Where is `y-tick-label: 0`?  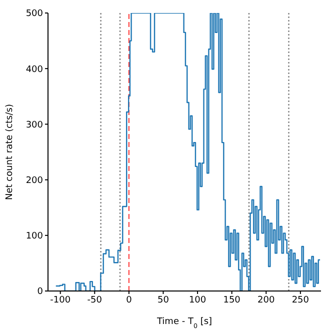 y-tick-label: 0 is located at coordinates (40, 292).